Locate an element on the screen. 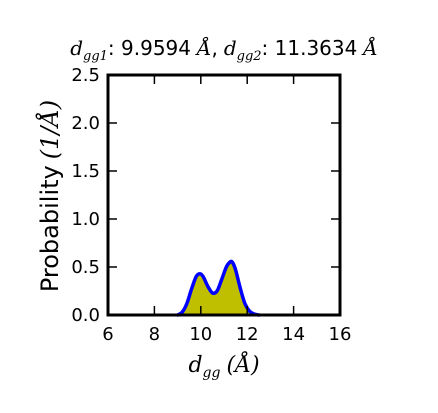 This screenshot has height=413, width=438. y-tick-label: 0.5 is located at coordinates (85, 267).